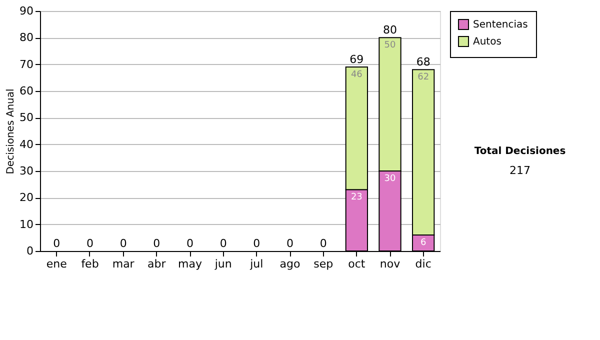 This screenshot has height=340, width=600. What do you see at coordinates (123, 264) in the screenshot?
I see `x-tick-label: mar` at bounding box center [123, 264].